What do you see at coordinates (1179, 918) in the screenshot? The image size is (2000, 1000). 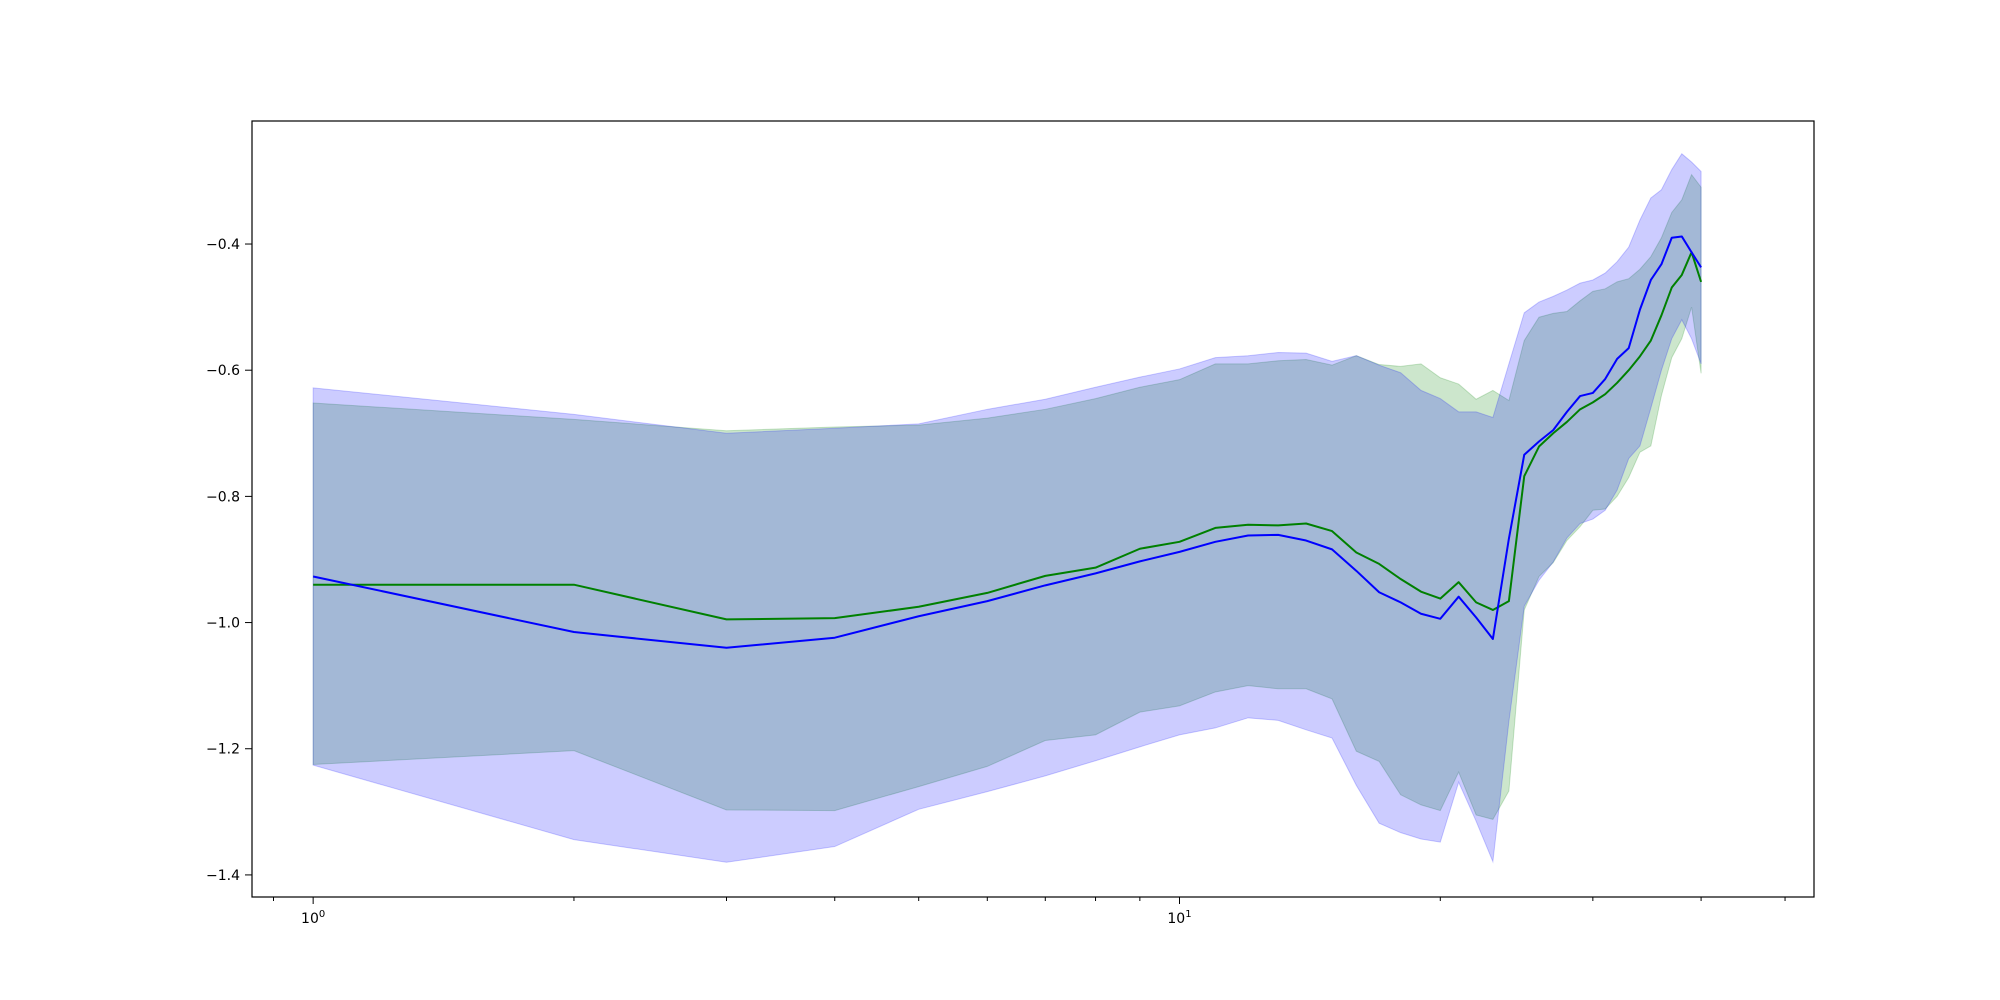 I see `x-tick-label: 101` at bounding box center [1179, 918].